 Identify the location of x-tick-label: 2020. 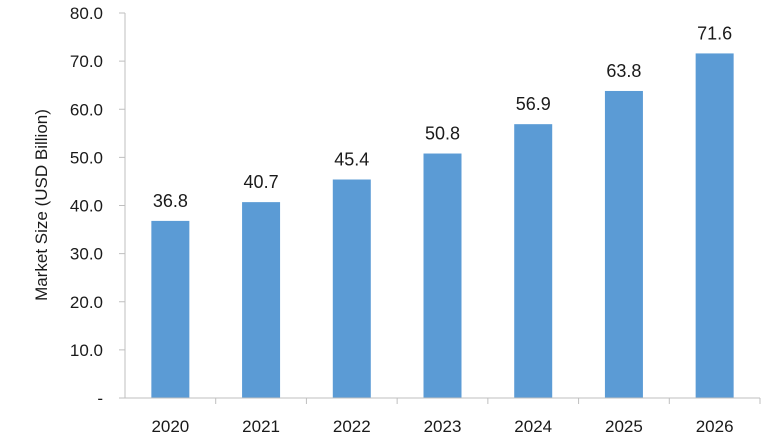
(170, 426).